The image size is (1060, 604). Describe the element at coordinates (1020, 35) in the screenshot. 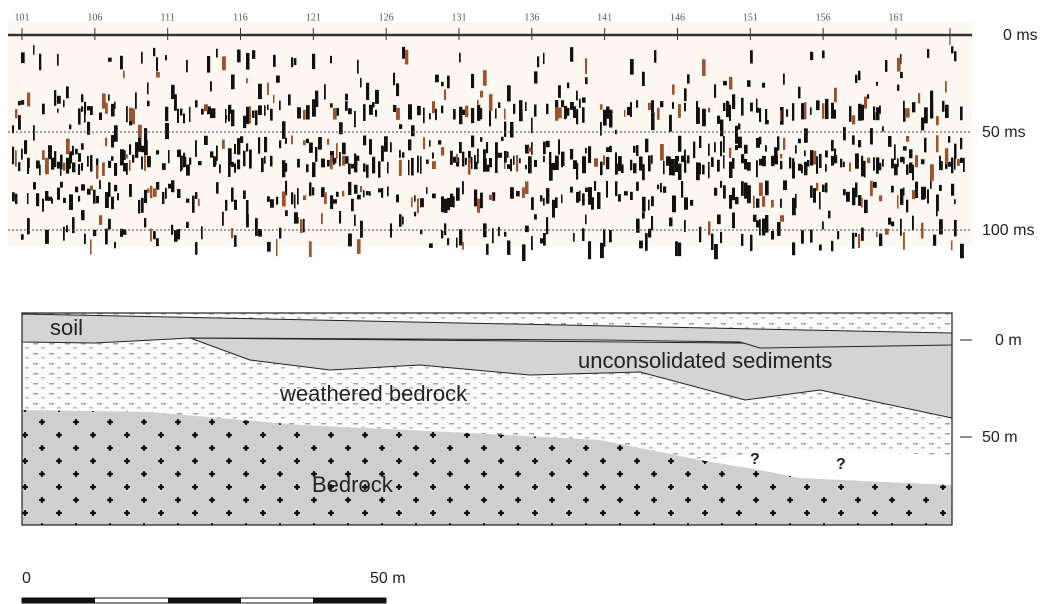

I see `time-label: 0 ms` at that location.